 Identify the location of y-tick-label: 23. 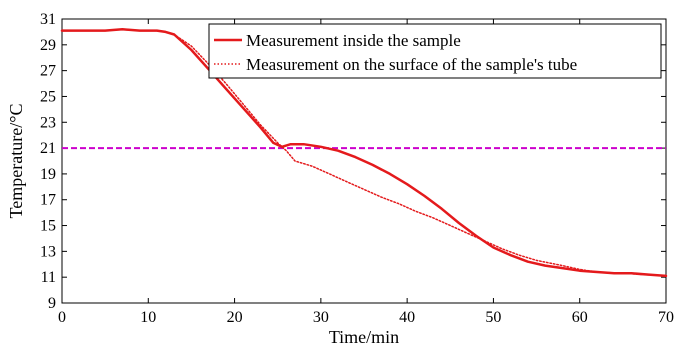
(48, 122).